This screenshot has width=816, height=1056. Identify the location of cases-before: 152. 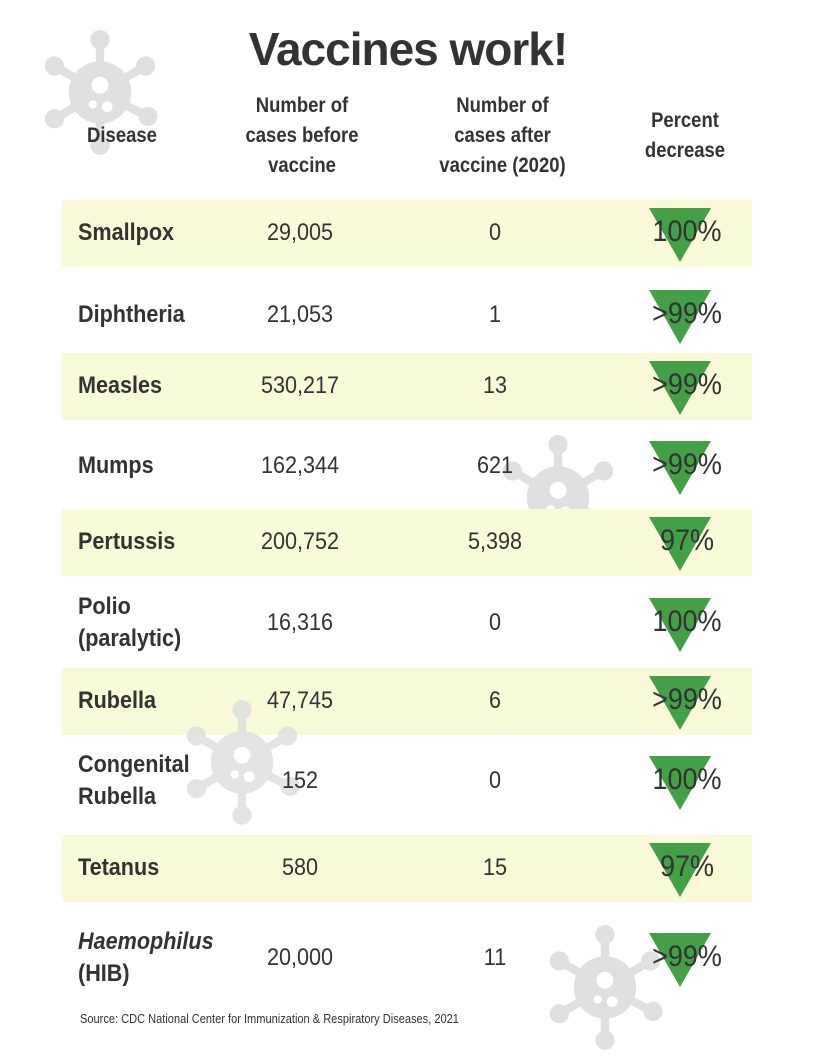
(300, 780).